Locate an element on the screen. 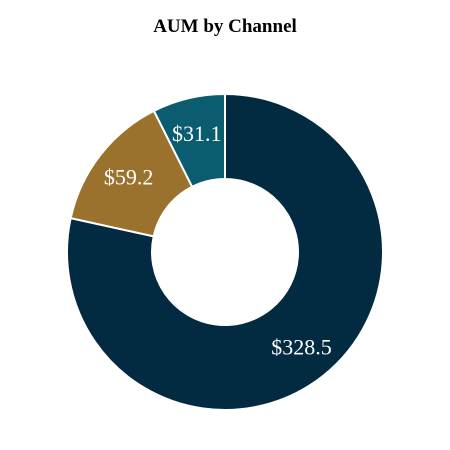 This screenshot has height=450, width=450. slice-label-0: $328.5 is located at coordinates (301, 347).